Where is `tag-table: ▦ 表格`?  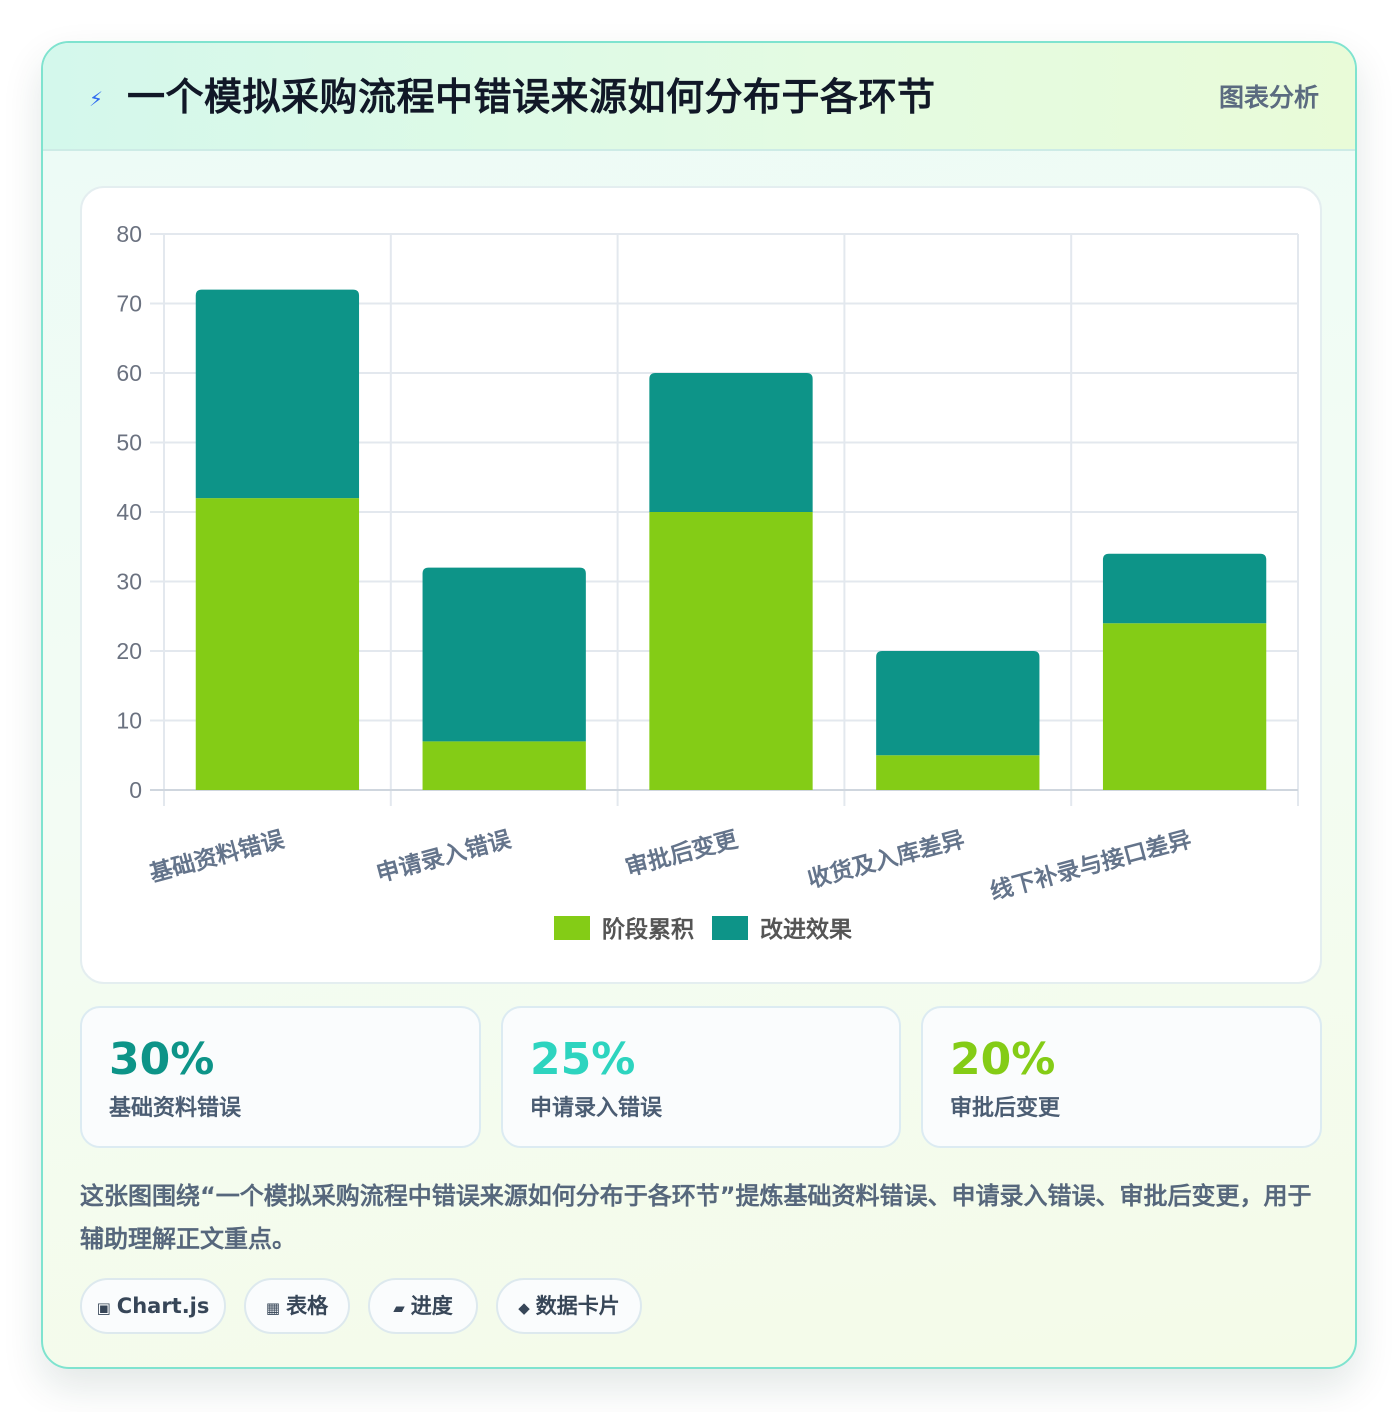
tag-table: ▦ 表格 is located at coordinates (297, 1306).